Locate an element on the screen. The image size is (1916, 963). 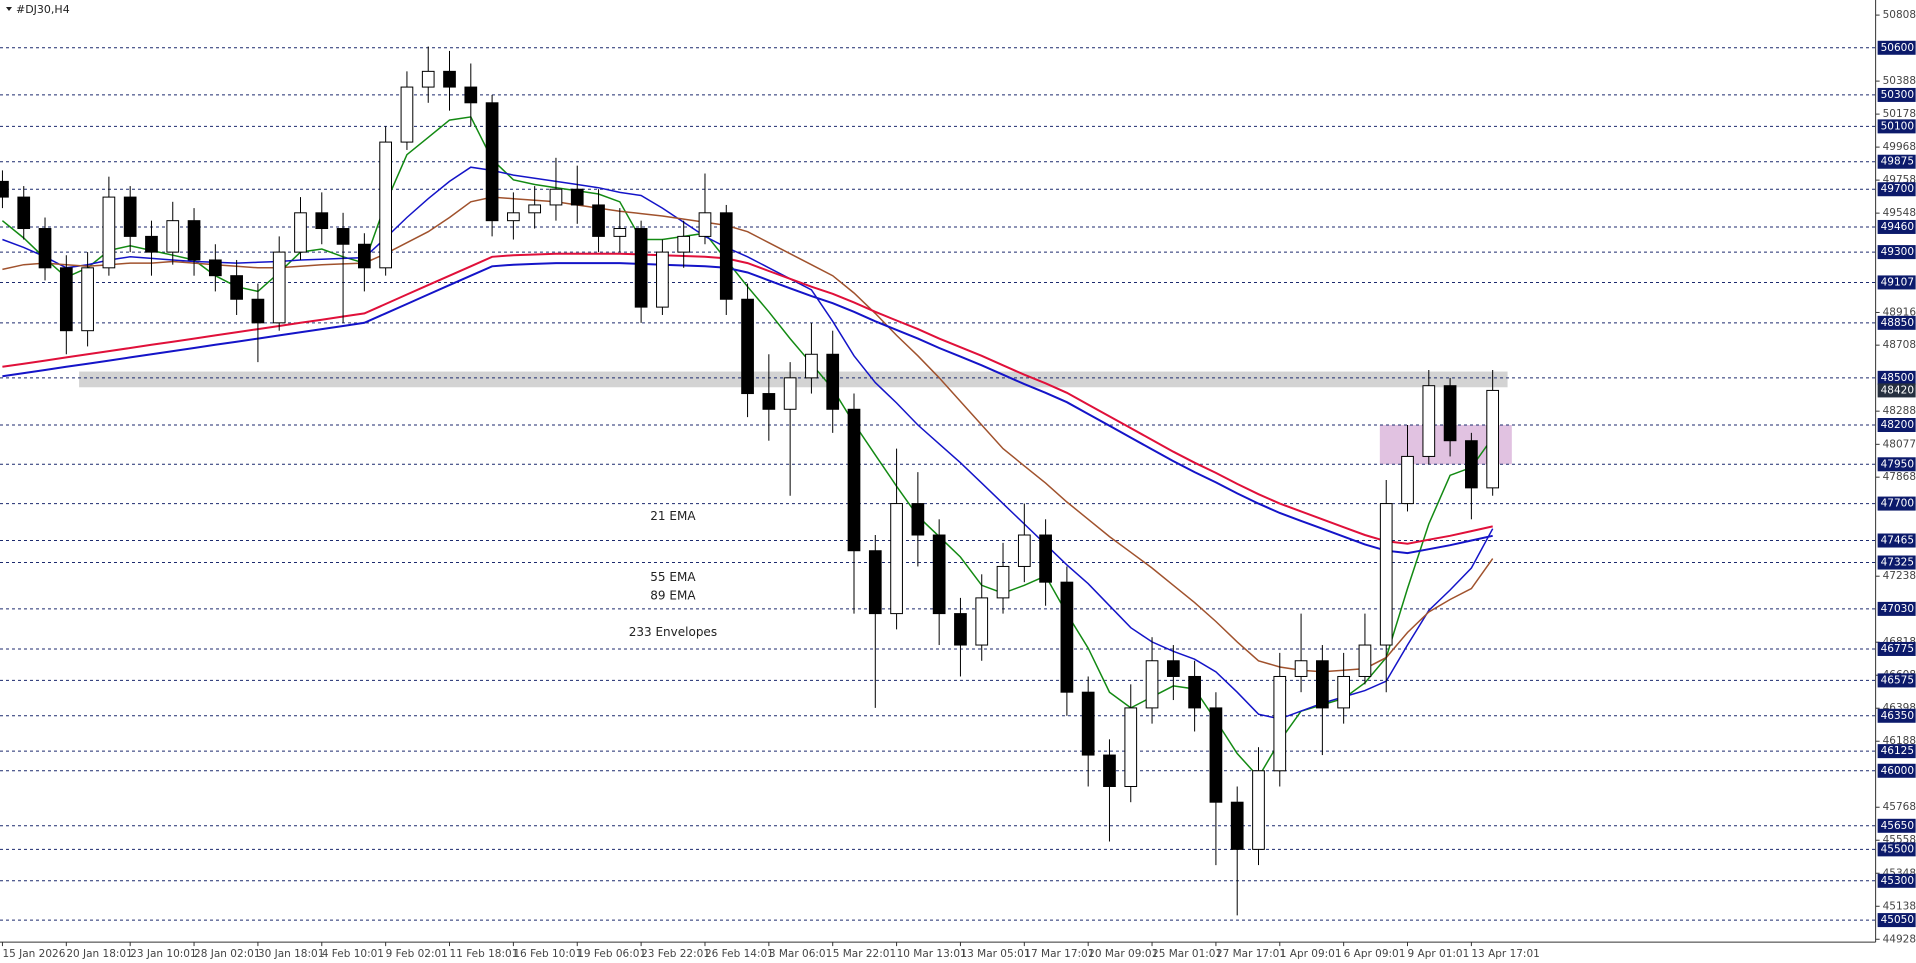
level-label: 49460 is located at coordinates (1897, 227).